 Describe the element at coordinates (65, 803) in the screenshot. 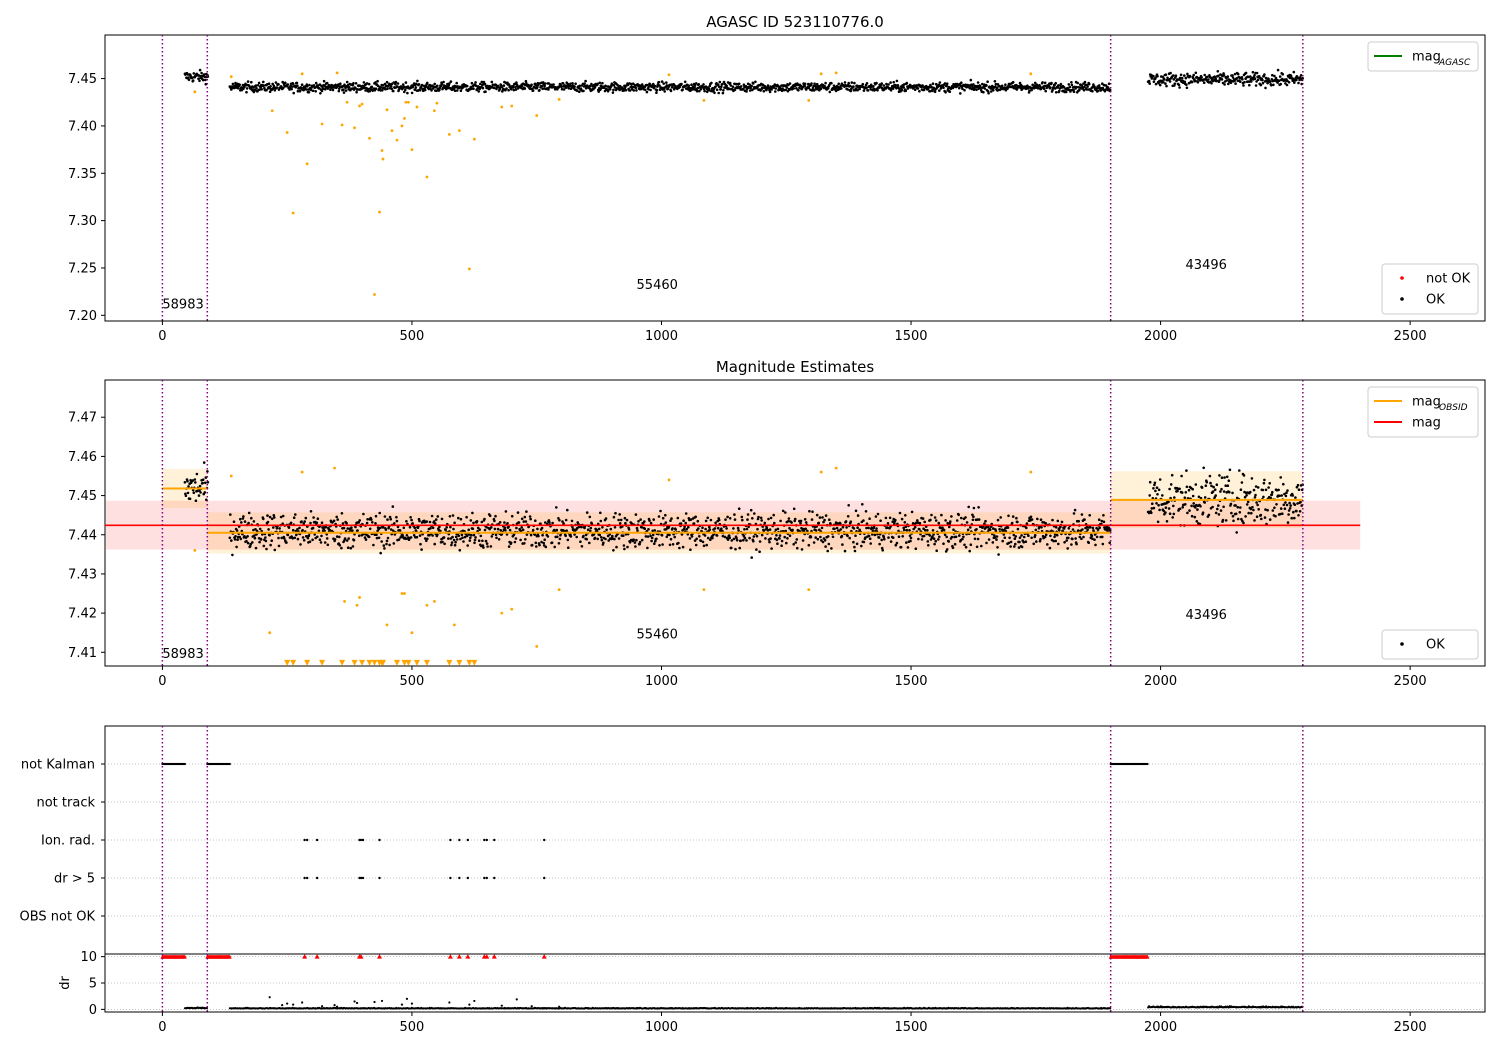

I see `flag-category-label: not track` at that location.